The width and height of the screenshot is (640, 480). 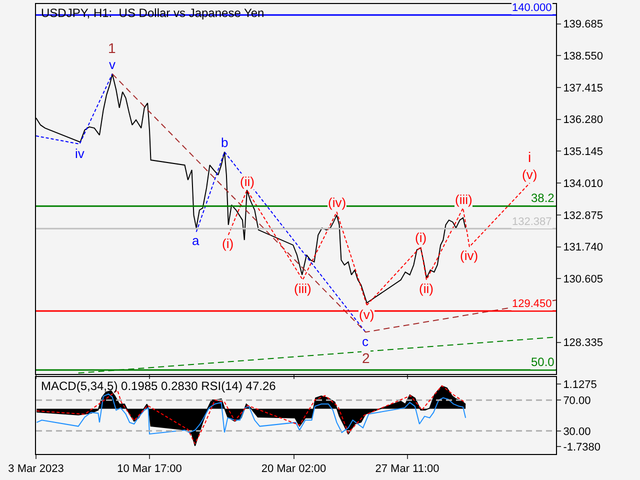 I want to click on data-label: a, so click(x=196, y=240).